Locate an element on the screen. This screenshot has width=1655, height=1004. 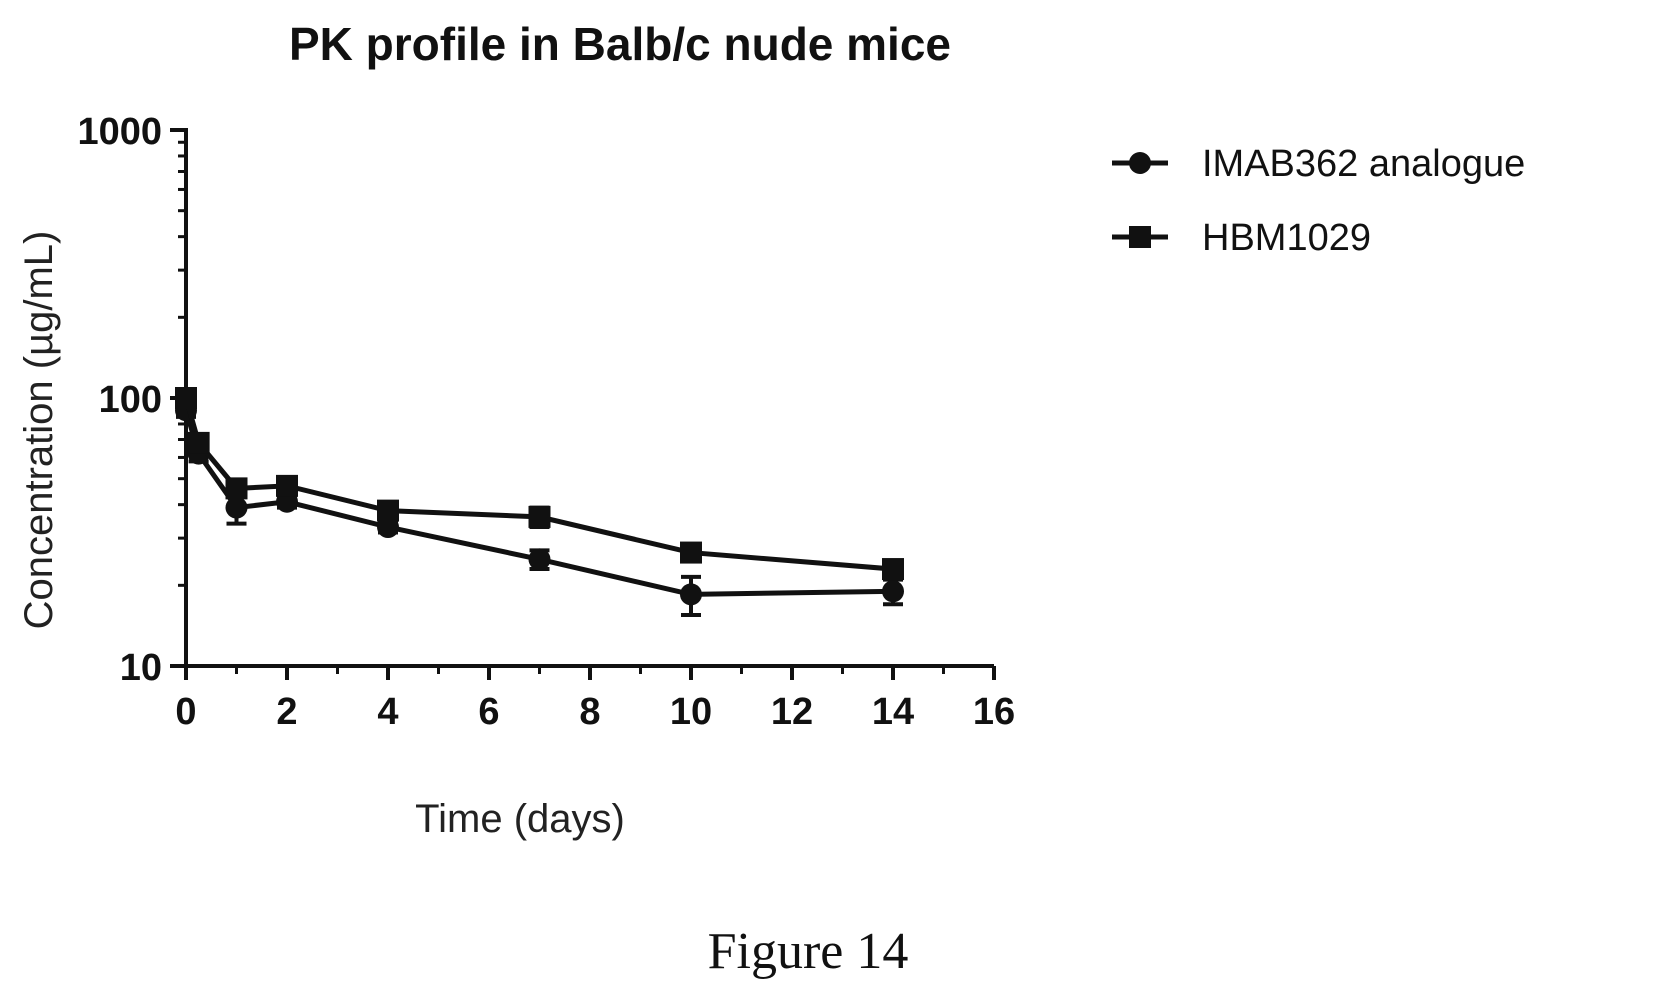
x-tick-label: 6 is located at coordinates (488, 712).